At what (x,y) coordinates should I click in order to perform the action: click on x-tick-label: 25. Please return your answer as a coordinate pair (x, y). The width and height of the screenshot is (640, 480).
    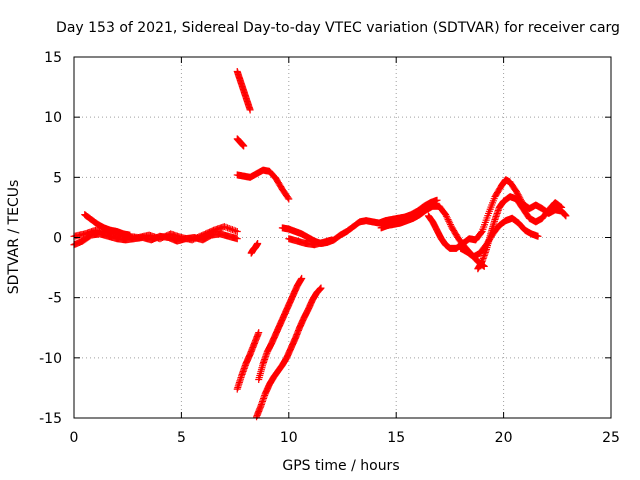
    Looking at the image, I should click on (611, 438).